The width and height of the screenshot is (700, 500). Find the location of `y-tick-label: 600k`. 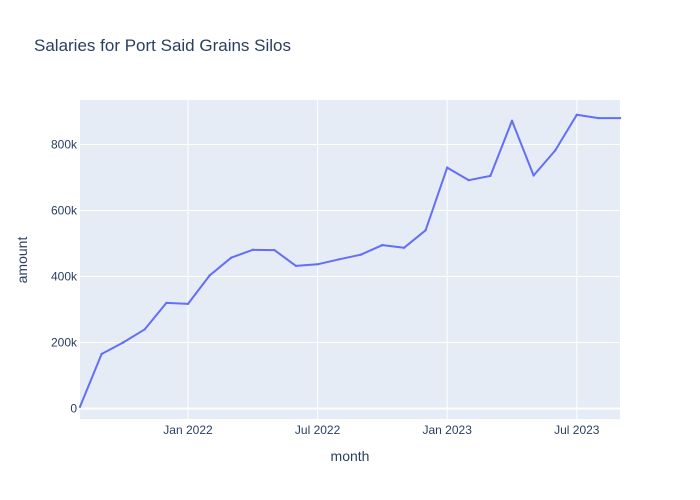

y-tick-label: 600k is located at coordinates (64, 211).